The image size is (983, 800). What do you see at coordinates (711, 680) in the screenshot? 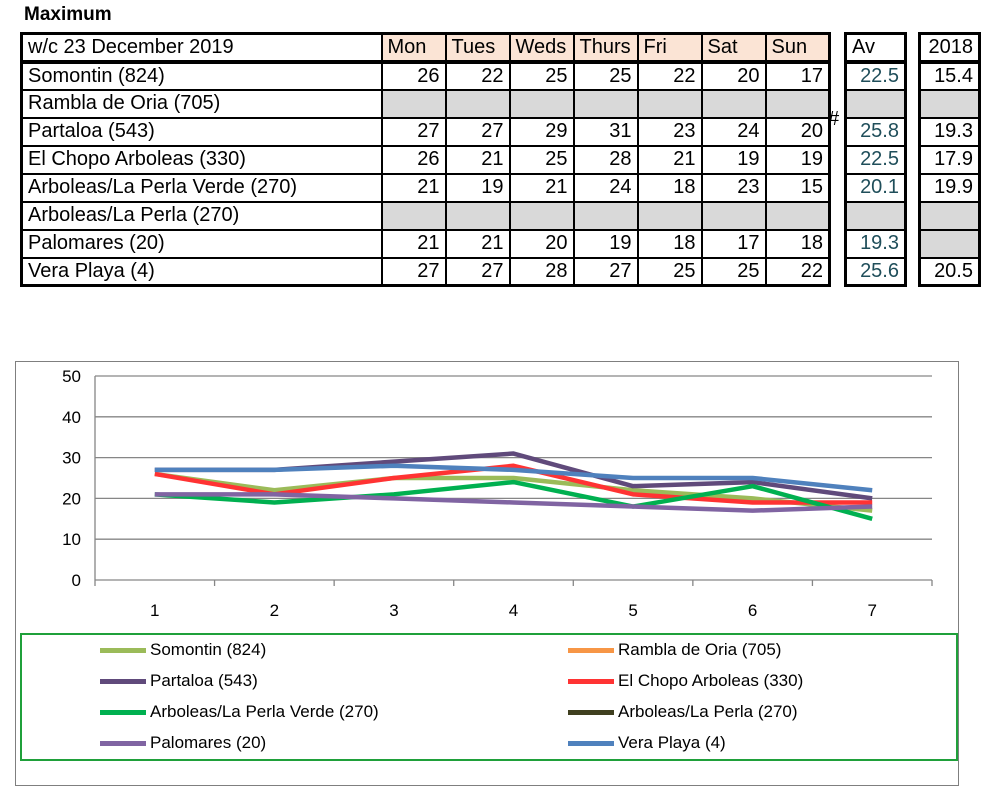
I see `legend-label: El Chopo Arboleas (330)` at bounding box center [711, 680].